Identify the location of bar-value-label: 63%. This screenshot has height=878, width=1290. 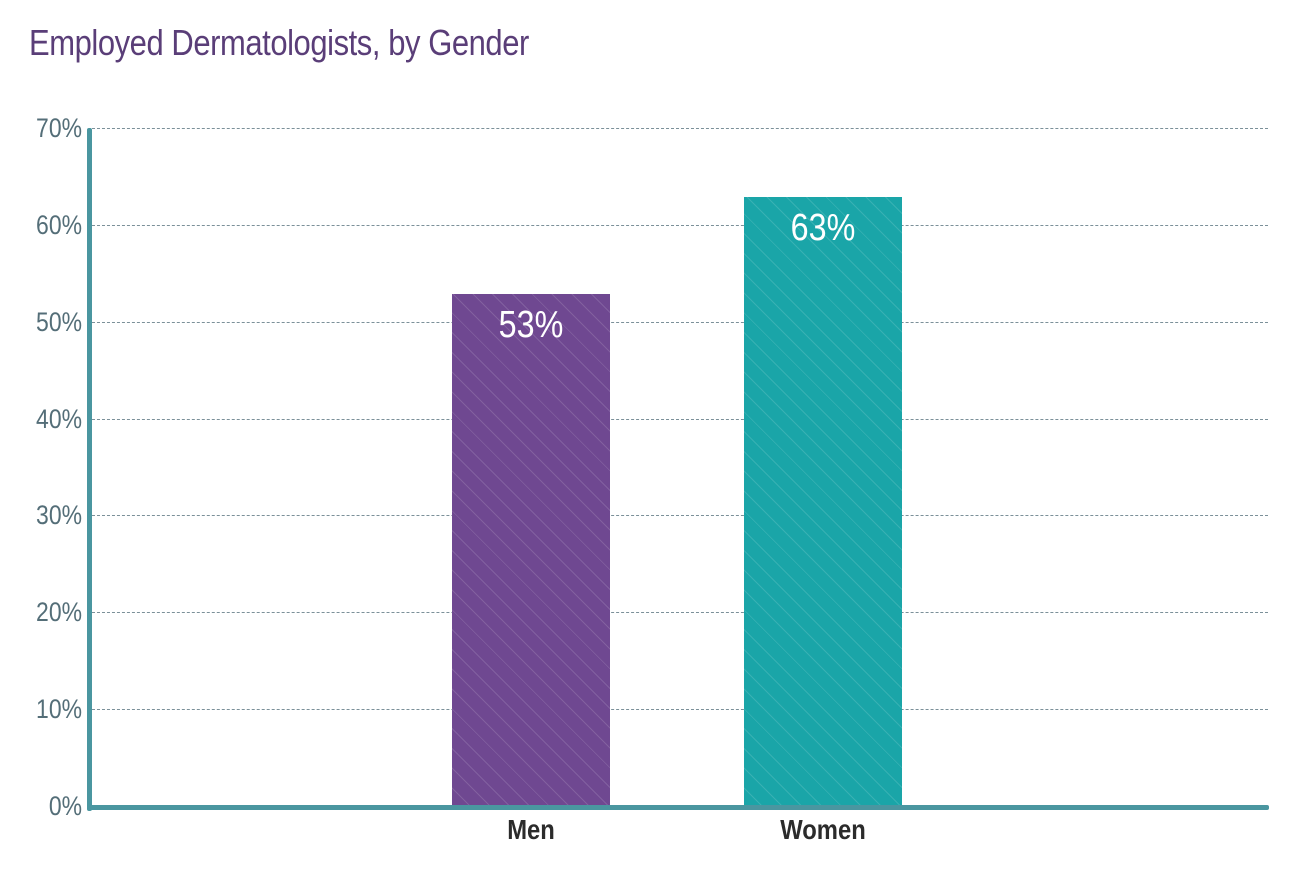
(823, 227).